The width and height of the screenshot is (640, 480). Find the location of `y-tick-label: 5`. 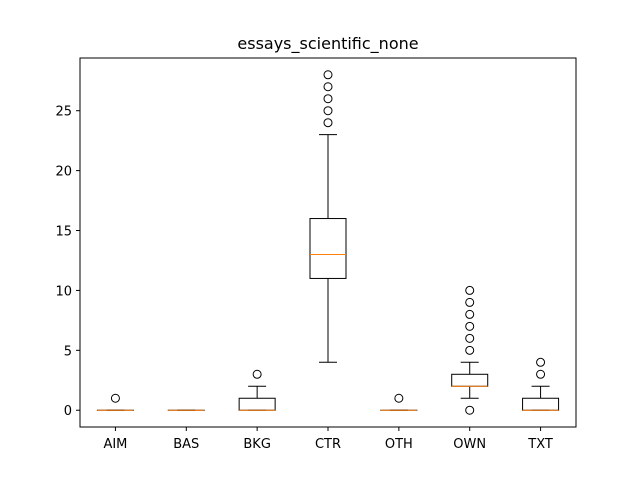

y-tick-label: 5 is located at coordinates (68, 351).